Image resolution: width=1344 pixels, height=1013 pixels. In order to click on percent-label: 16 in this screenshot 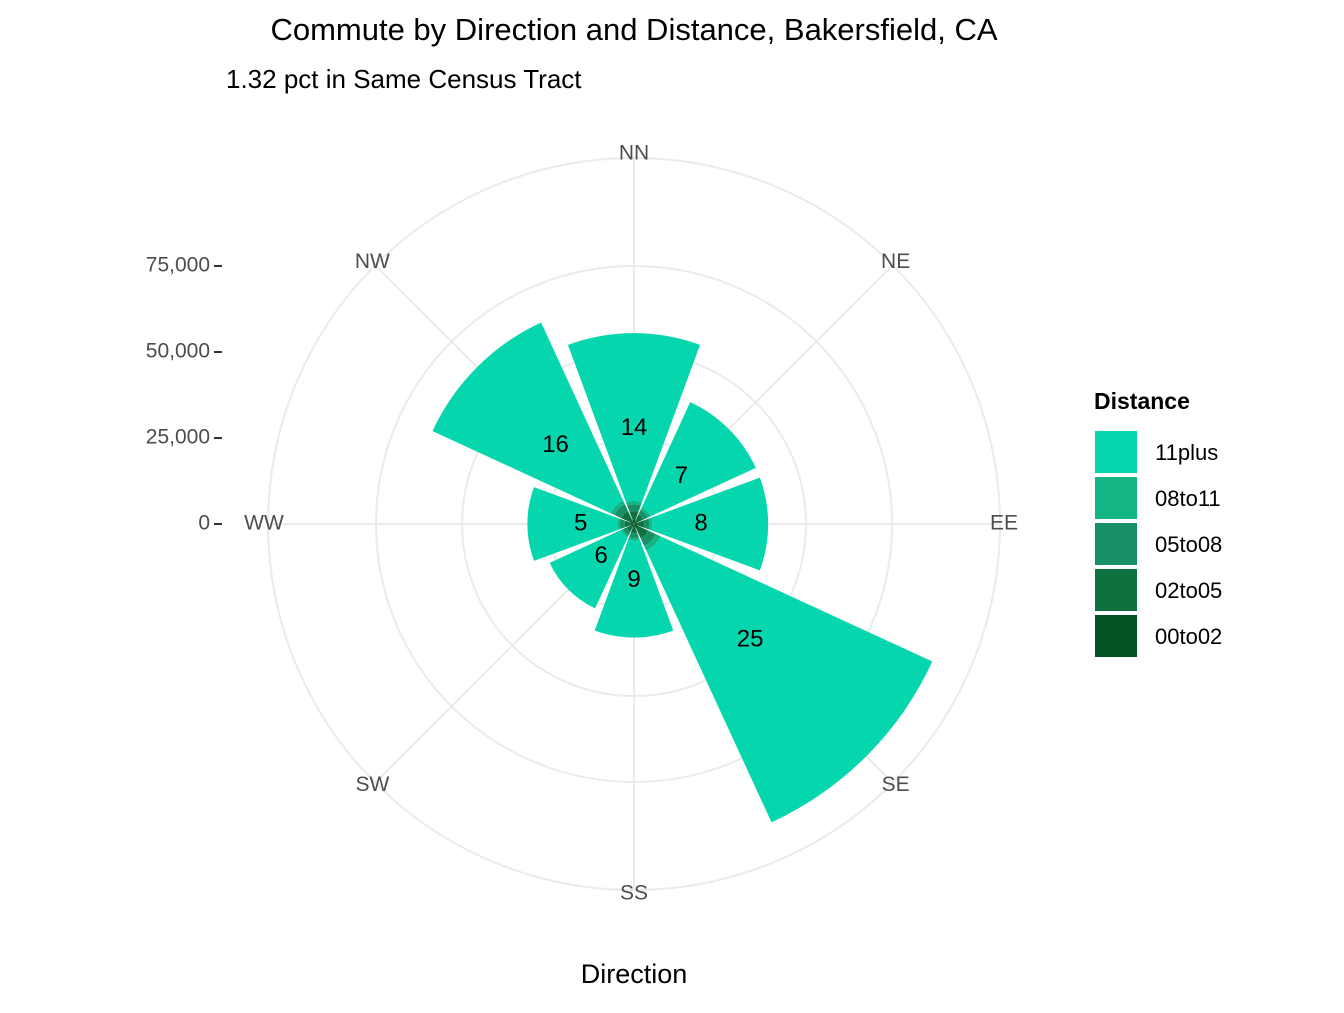, I will do `click(555, 444)`.